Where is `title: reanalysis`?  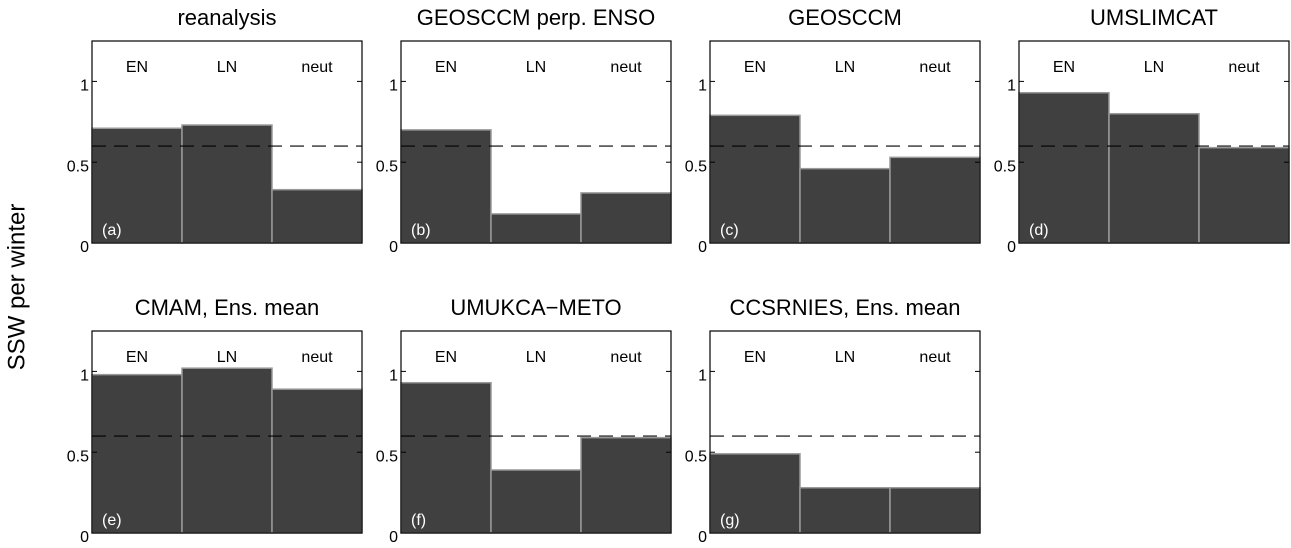
title: reanalysis is located at coordinates (226, 17).